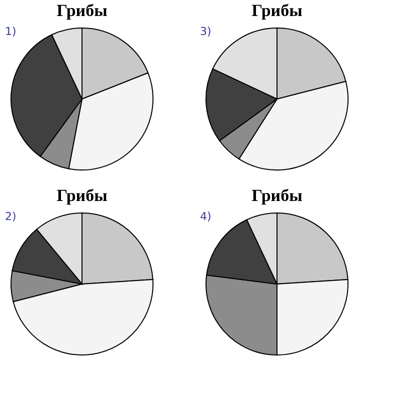 This screenshot has height=395, width=413. What do you see at coordinates (206, 216) in the screenshot?
I see `text: 4)` at bounding box center [206, 216].